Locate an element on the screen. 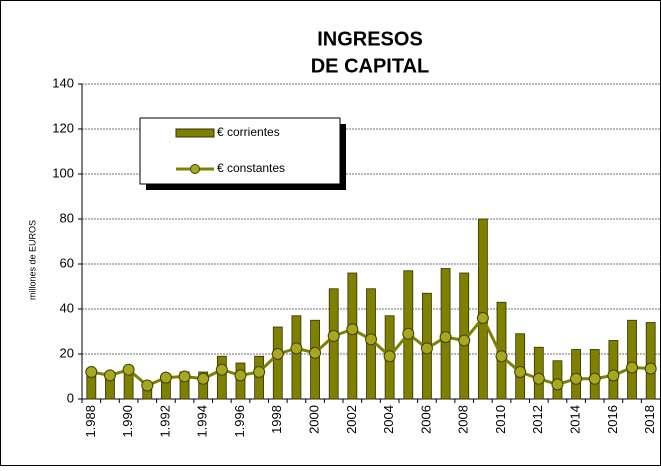 The image size is (661, 471). y-tick-label: 120 is located at coordinates (63, 127).